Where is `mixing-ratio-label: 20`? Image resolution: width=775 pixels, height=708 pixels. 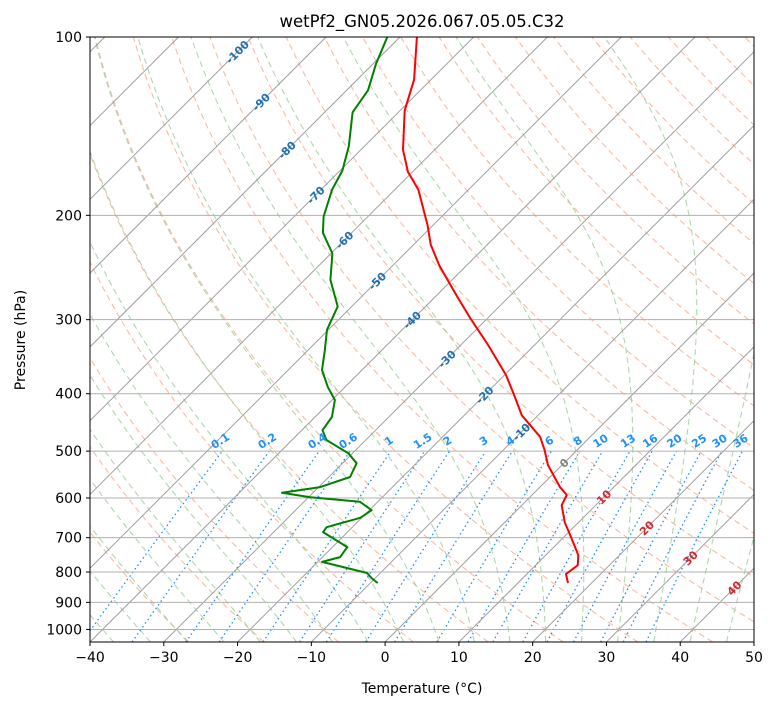 mixing-ratio-label: 20 is located at coordinates (675, 440).